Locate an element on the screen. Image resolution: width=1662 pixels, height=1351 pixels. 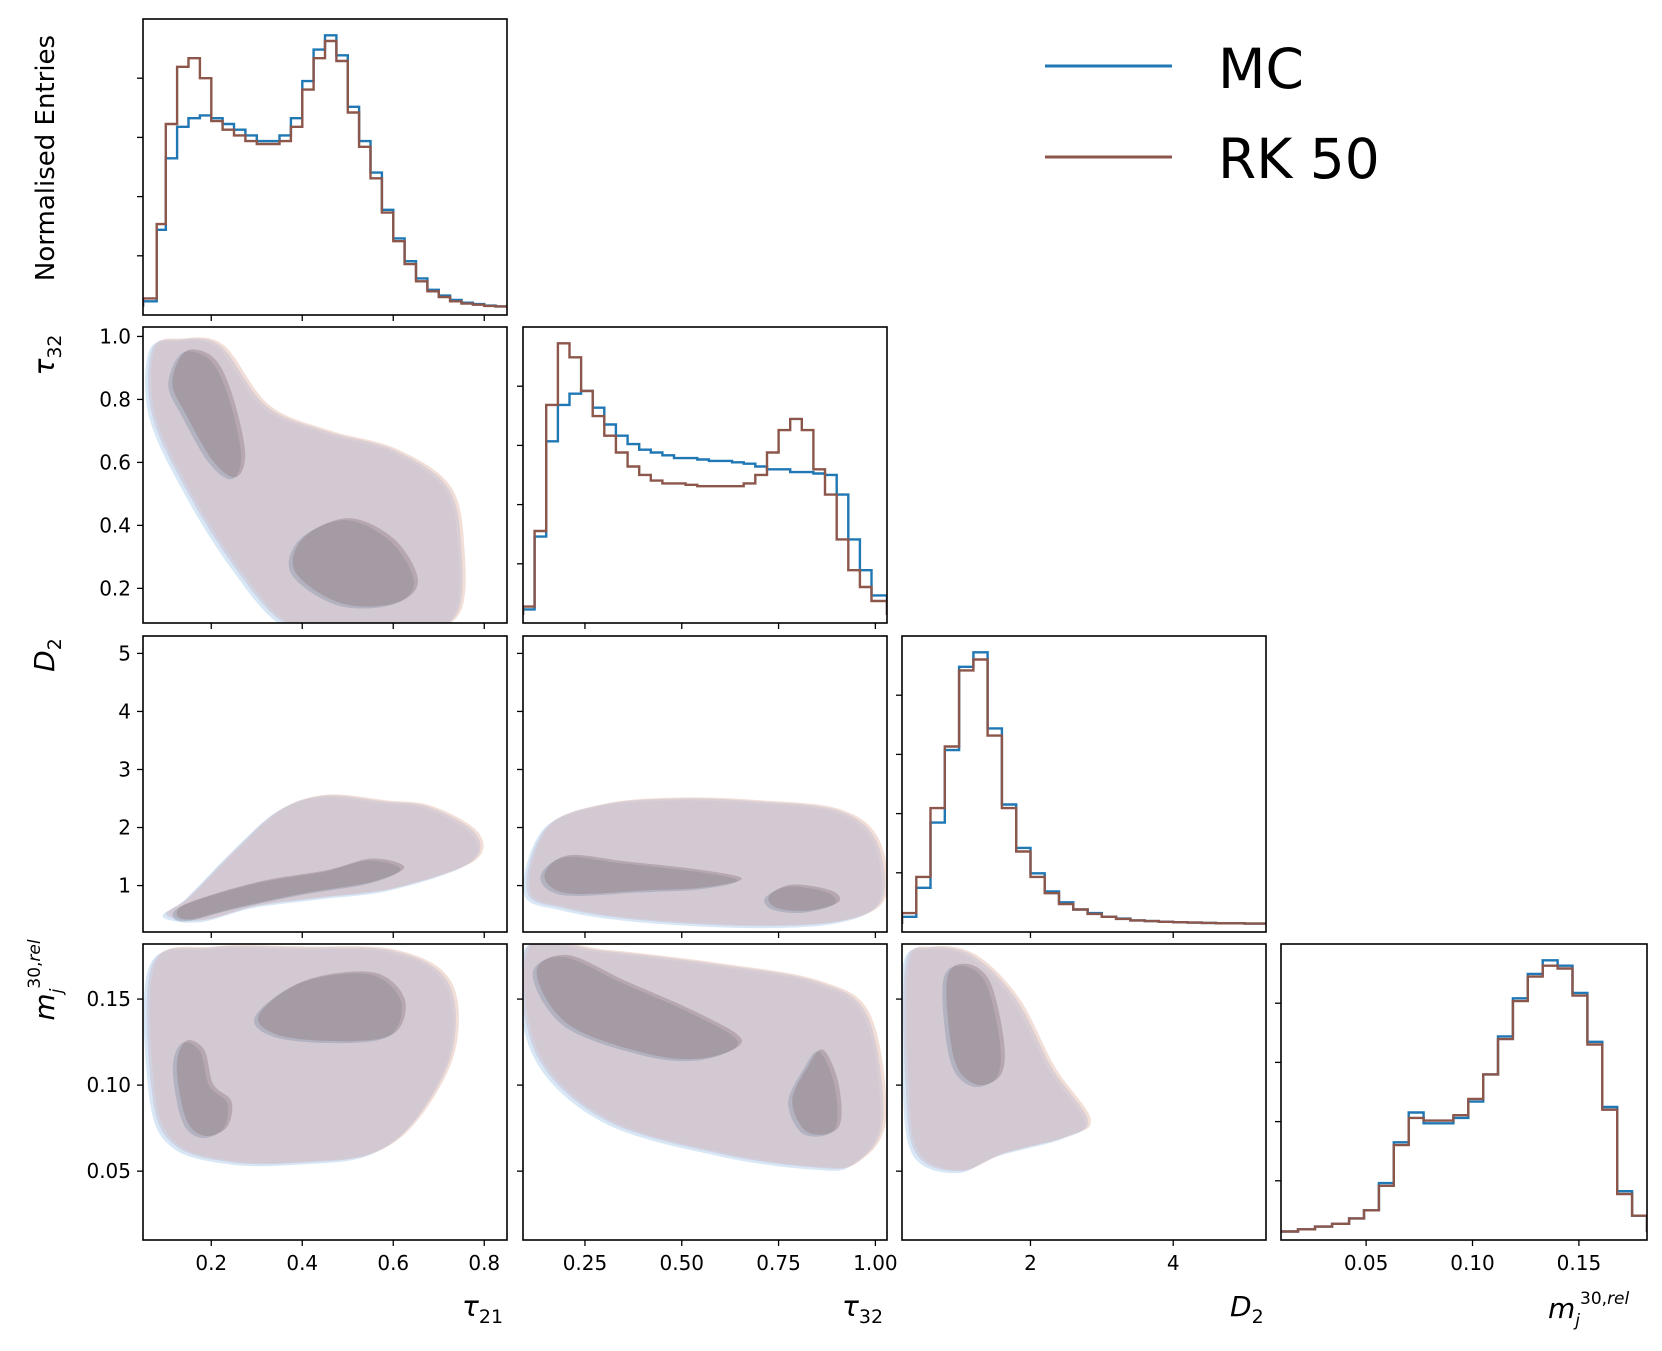
hist-D2-mc is located at coordinates (1084, 788).